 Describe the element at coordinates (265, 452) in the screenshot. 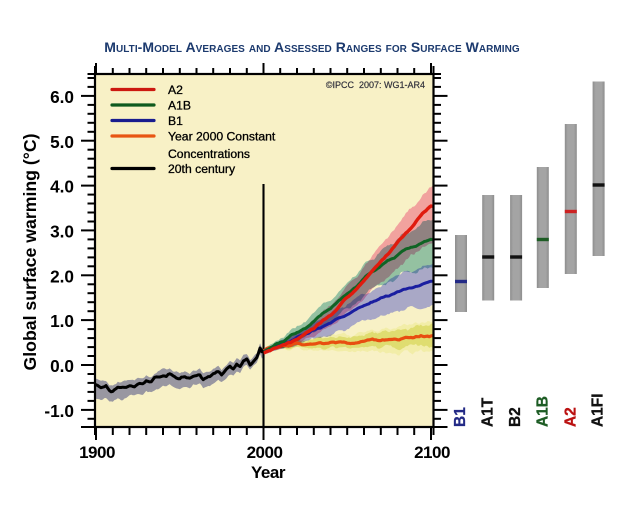

I see `svg-text: 2000` at that location.